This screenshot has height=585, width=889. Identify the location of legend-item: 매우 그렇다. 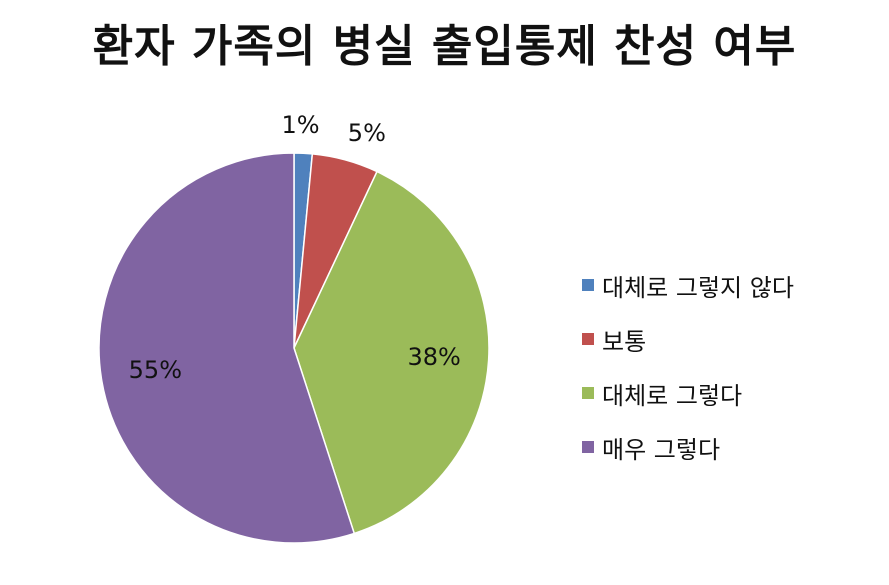
(688, 447).